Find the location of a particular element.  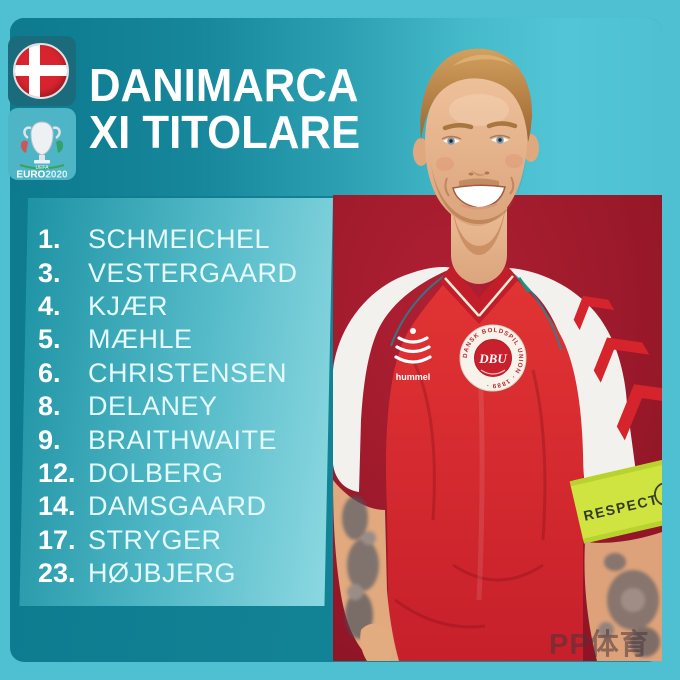

collar-accent is located at coordinates (524, 285).